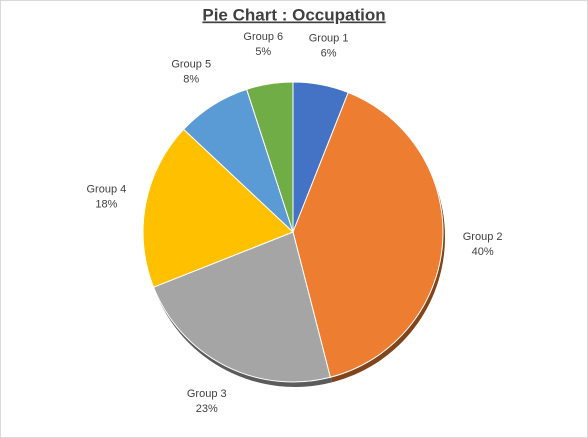 This screenshot has height=438, width=588. I want to click on category-label: Group 3, so click(207, 394).